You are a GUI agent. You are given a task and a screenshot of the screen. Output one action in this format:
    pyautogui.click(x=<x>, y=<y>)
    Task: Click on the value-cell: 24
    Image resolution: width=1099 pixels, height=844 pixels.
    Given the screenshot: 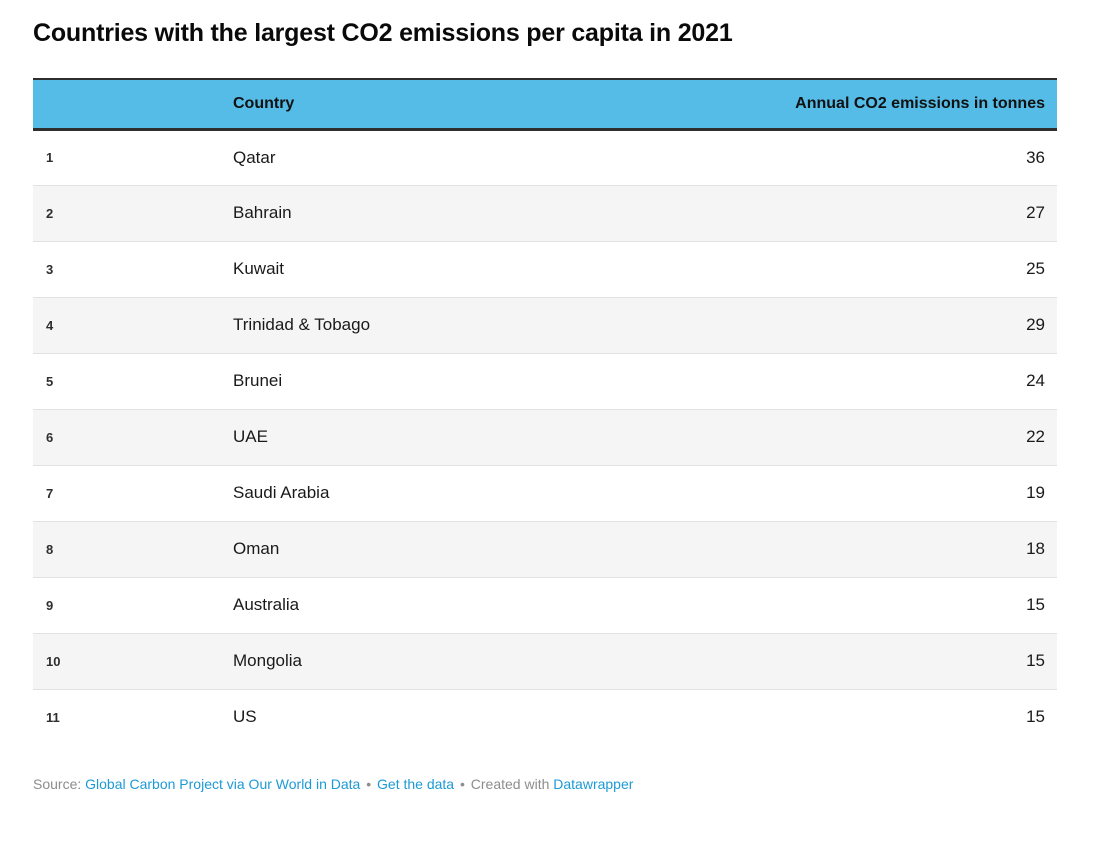 What is the action you would take?
    pyautogui.click(x=1035, y=380)
    